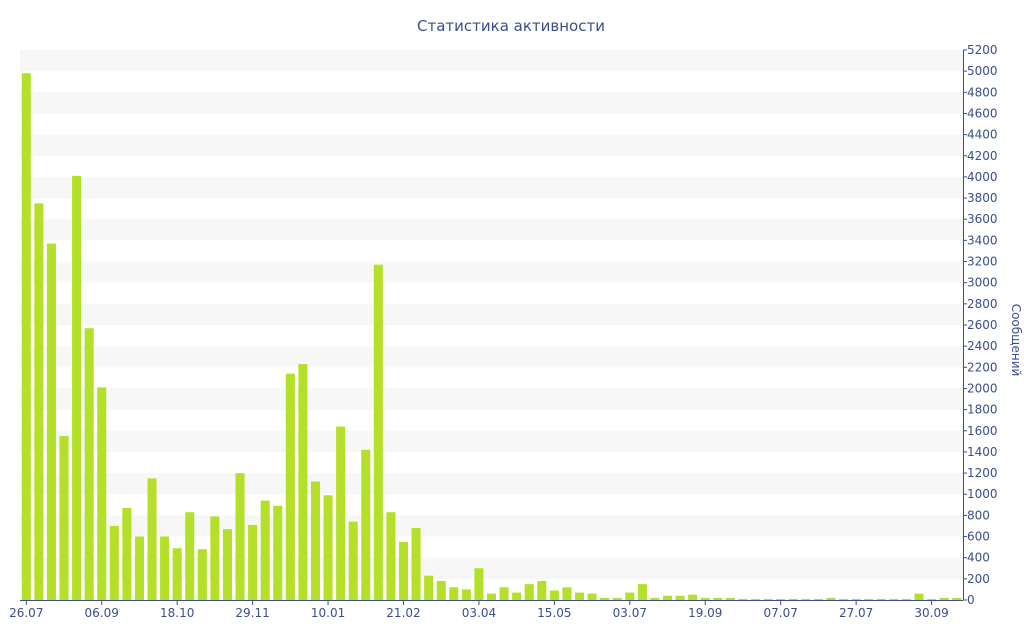  What do you see at coordinates (982, 219) in the screenshot?
I see `y-tick-label: 3600` at bounding box center [982, 219].